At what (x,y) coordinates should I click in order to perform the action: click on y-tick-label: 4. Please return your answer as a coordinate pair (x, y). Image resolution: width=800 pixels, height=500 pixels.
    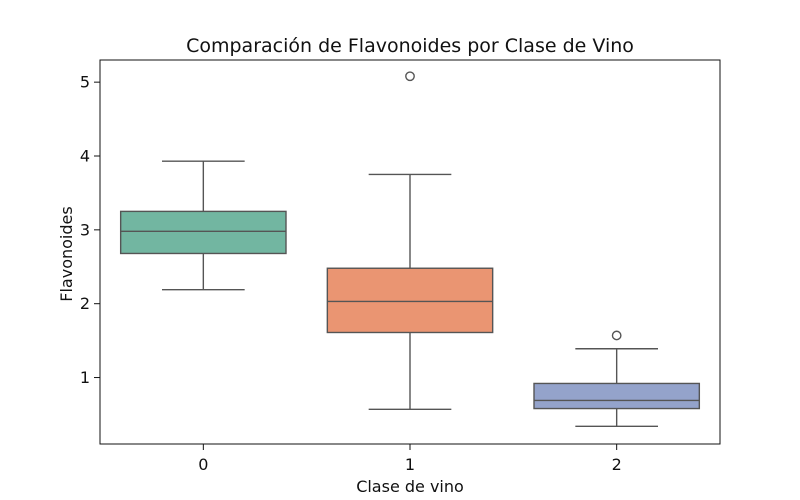
    Looking at the image, I should click on (85, 156).